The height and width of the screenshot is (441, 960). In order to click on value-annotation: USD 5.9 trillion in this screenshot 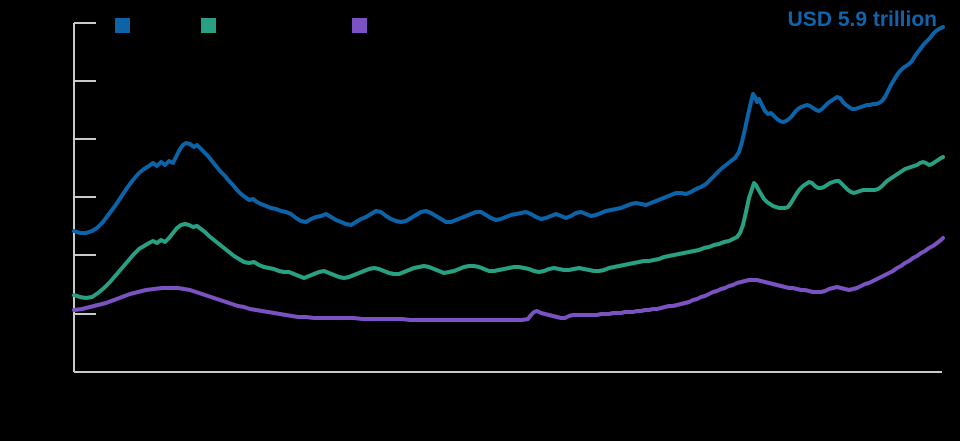, I will do `click(862, 19)`.